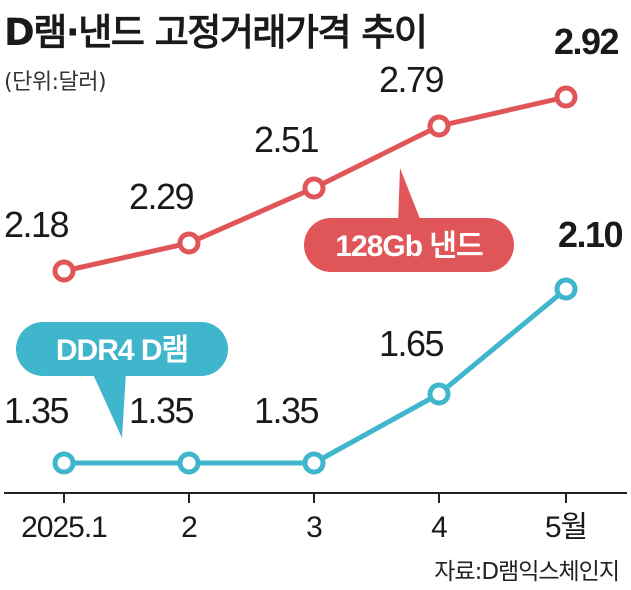 The height and width of the screenshot is (590, 631). Describe the element at coordinates (411, 343) in the screenshot. I see `data-label: 1.65` at that location.